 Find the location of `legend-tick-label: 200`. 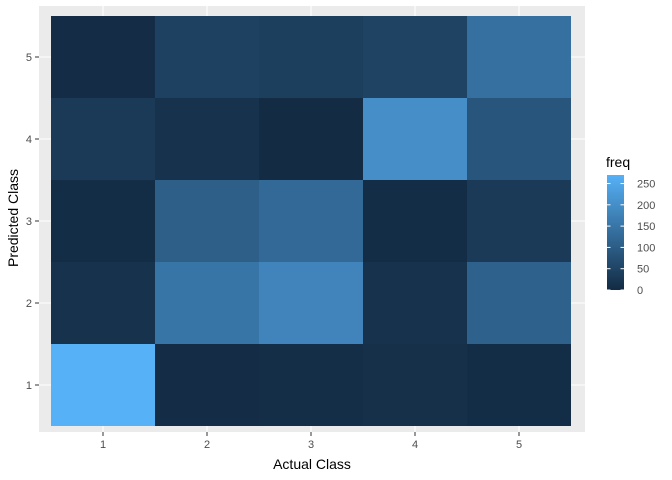

legend-tick-label: 200 is located at coordinates (646, 206).